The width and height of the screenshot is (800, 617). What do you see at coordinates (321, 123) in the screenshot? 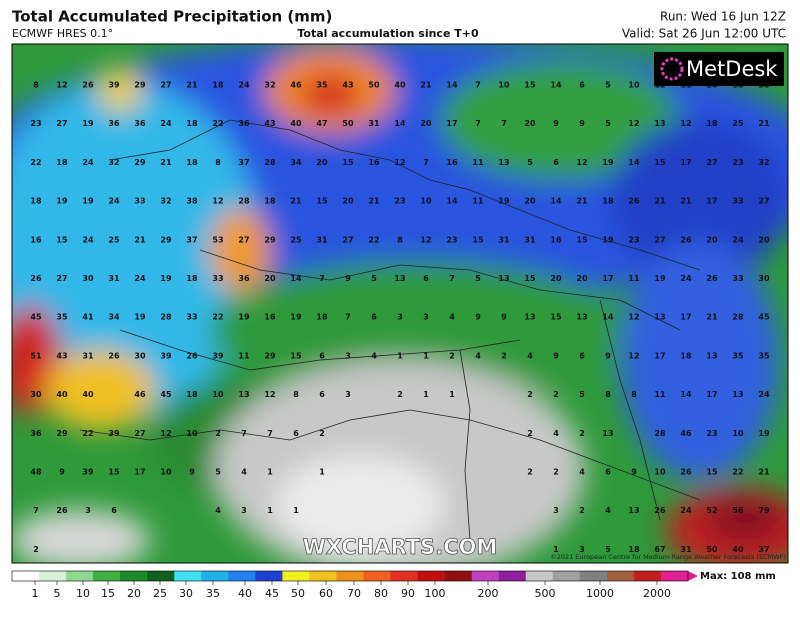
I see `grid-value: 47` at bounding box center [321, 123].